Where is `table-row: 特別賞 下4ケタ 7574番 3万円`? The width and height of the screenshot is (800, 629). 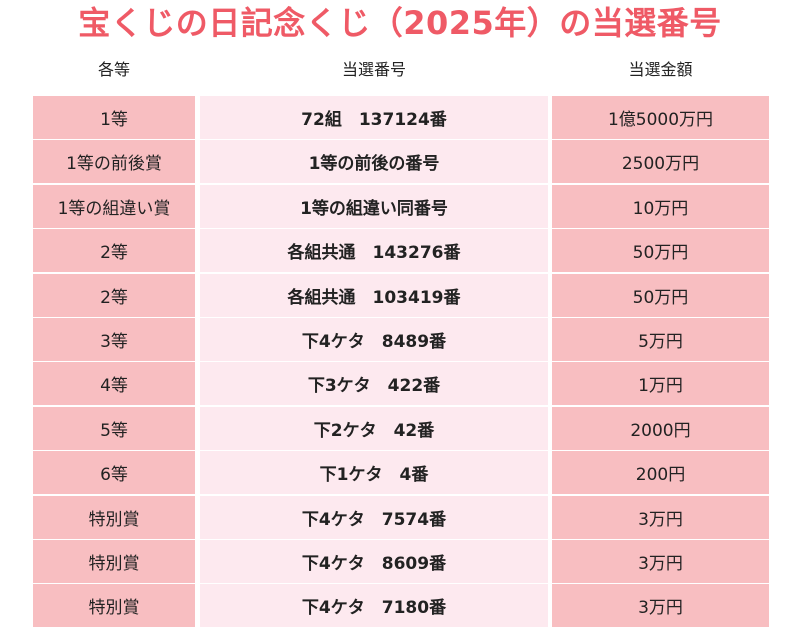 table-row: 特別賞 下4ケタ 7574番 3万円 is located at coordinates (401, 517).